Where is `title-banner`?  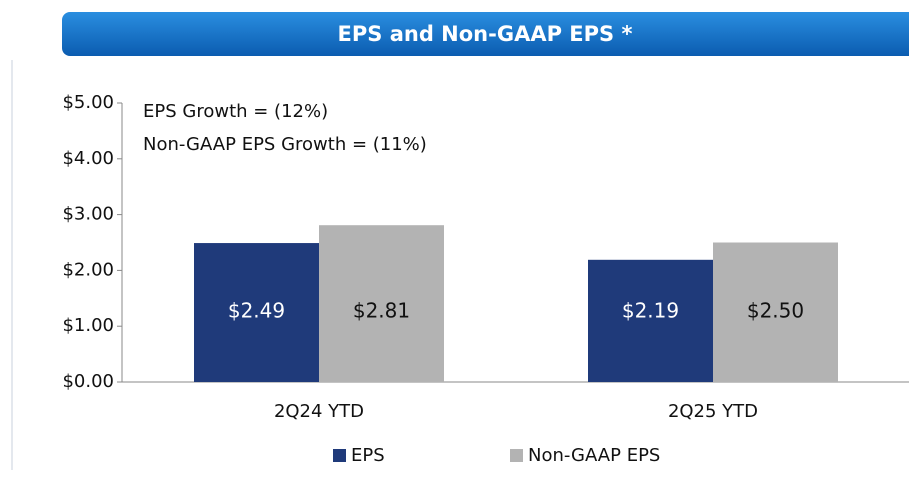
title-banner is located at coordinates (485, 34).